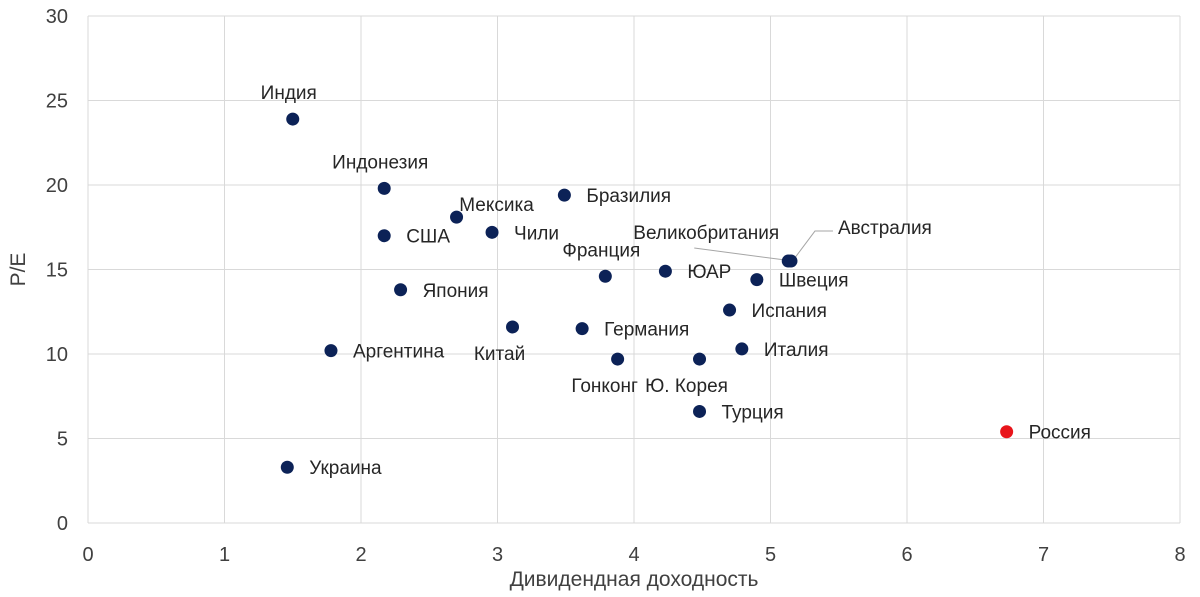  Describe the element at coordinates (646, 330) in the screenshot. I see `point-label: Германия` at that location.